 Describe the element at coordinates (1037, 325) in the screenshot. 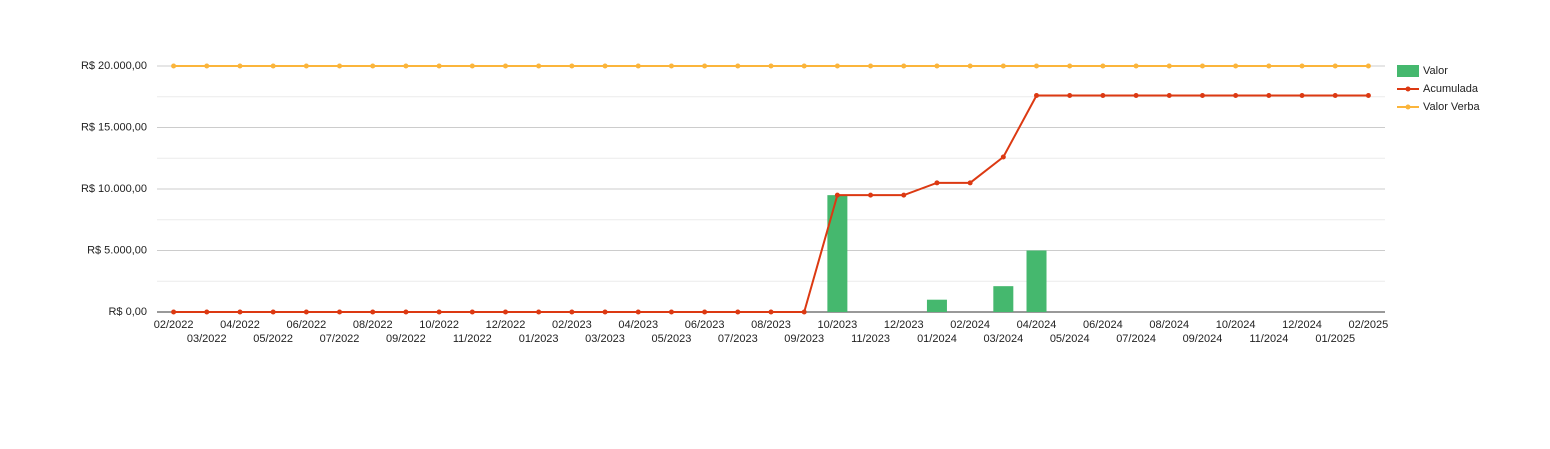

I see `x-tick-label: 04/2024` at that location.